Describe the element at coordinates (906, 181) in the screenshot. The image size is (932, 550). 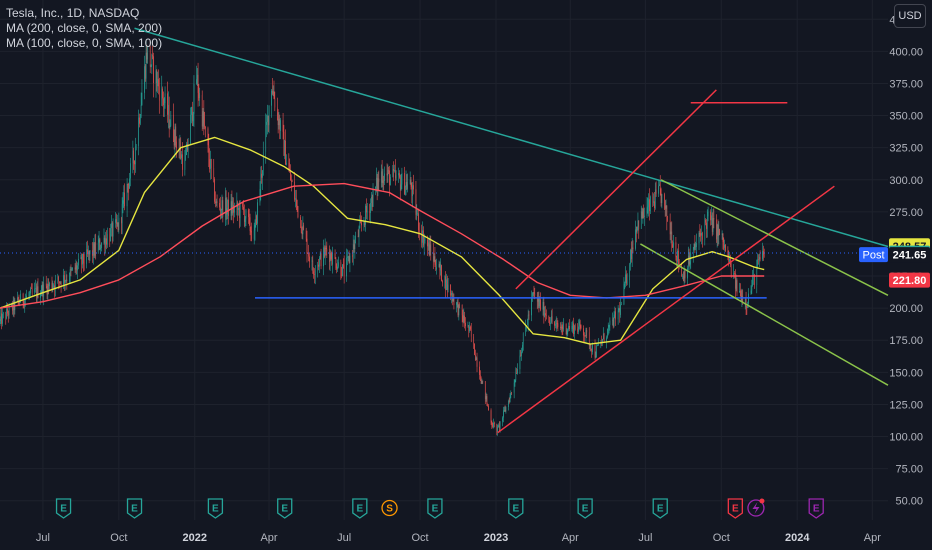
I see `y-tick-label: 300.00` at that location.